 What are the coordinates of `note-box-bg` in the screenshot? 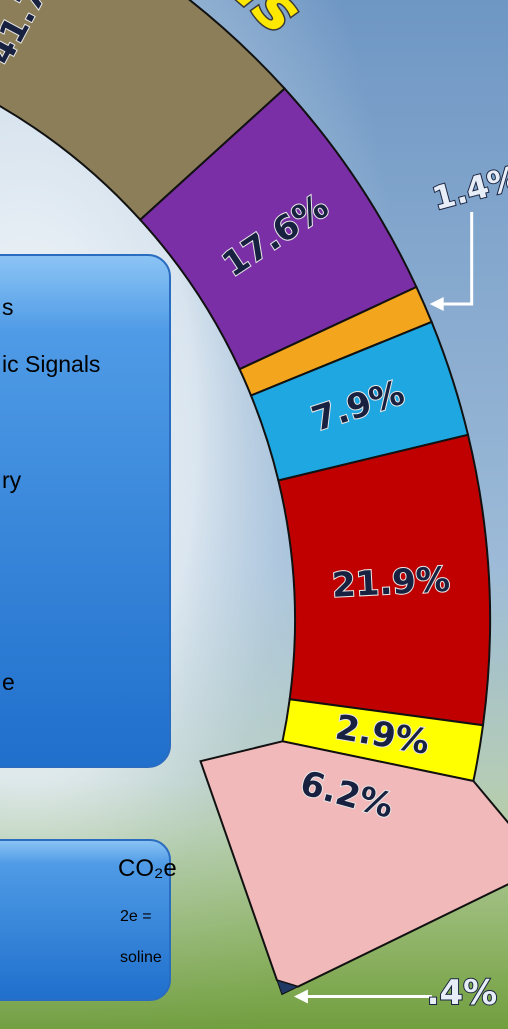 It's located at (85, 920).